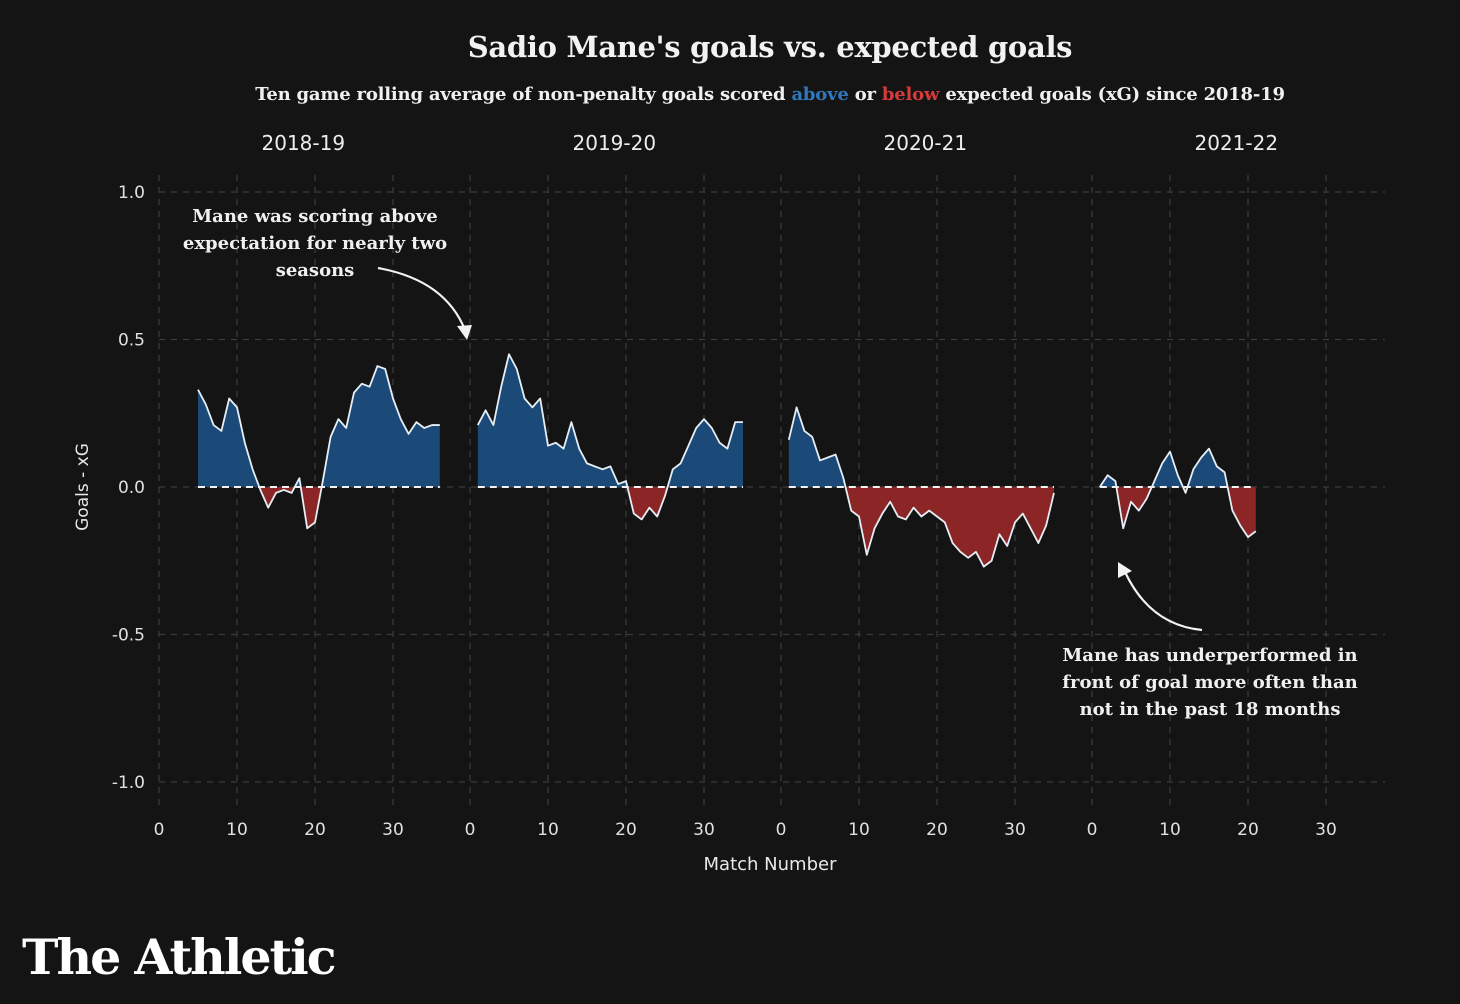 This screenshot has height=1004, width=1460. Describe the element at coordinates (865, 94) in the screenshot. I see `subtitle-or: or` at that location.